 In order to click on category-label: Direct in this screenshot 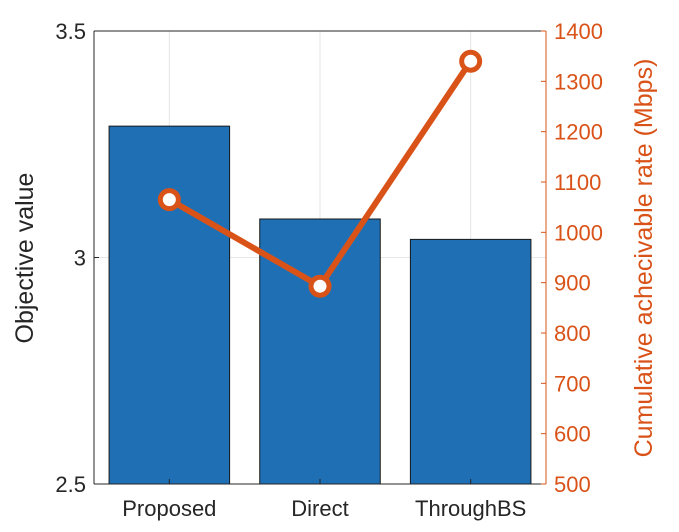, I will do `click(319, 508)`.